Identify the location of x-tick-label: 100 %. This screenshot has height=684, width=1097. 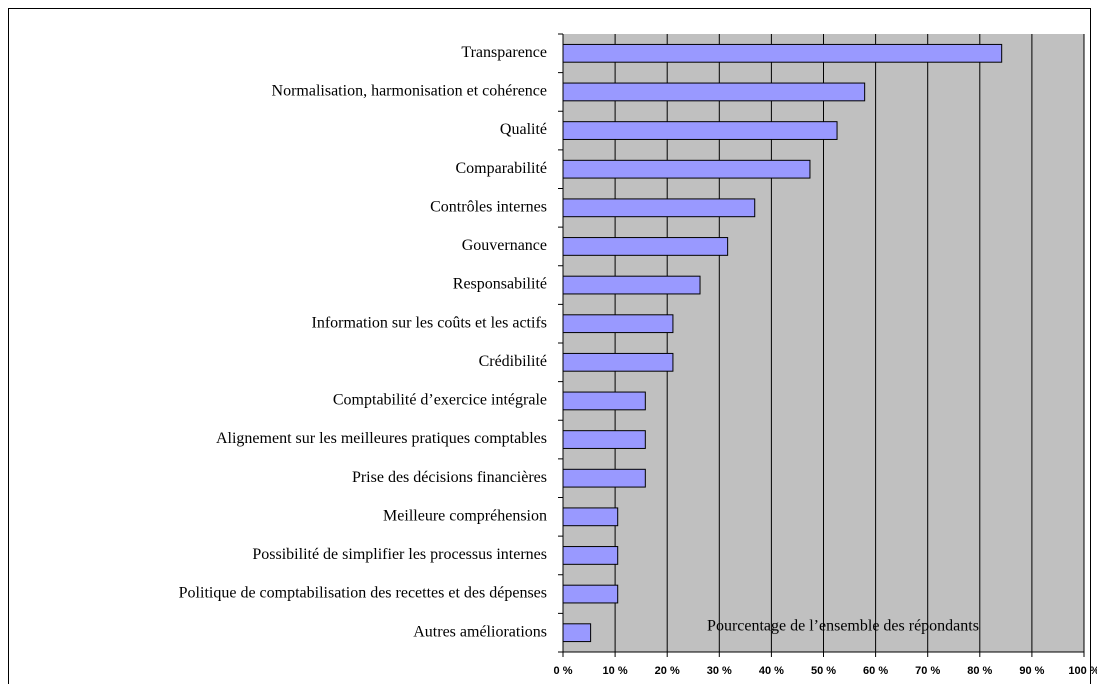
(1082, 671).